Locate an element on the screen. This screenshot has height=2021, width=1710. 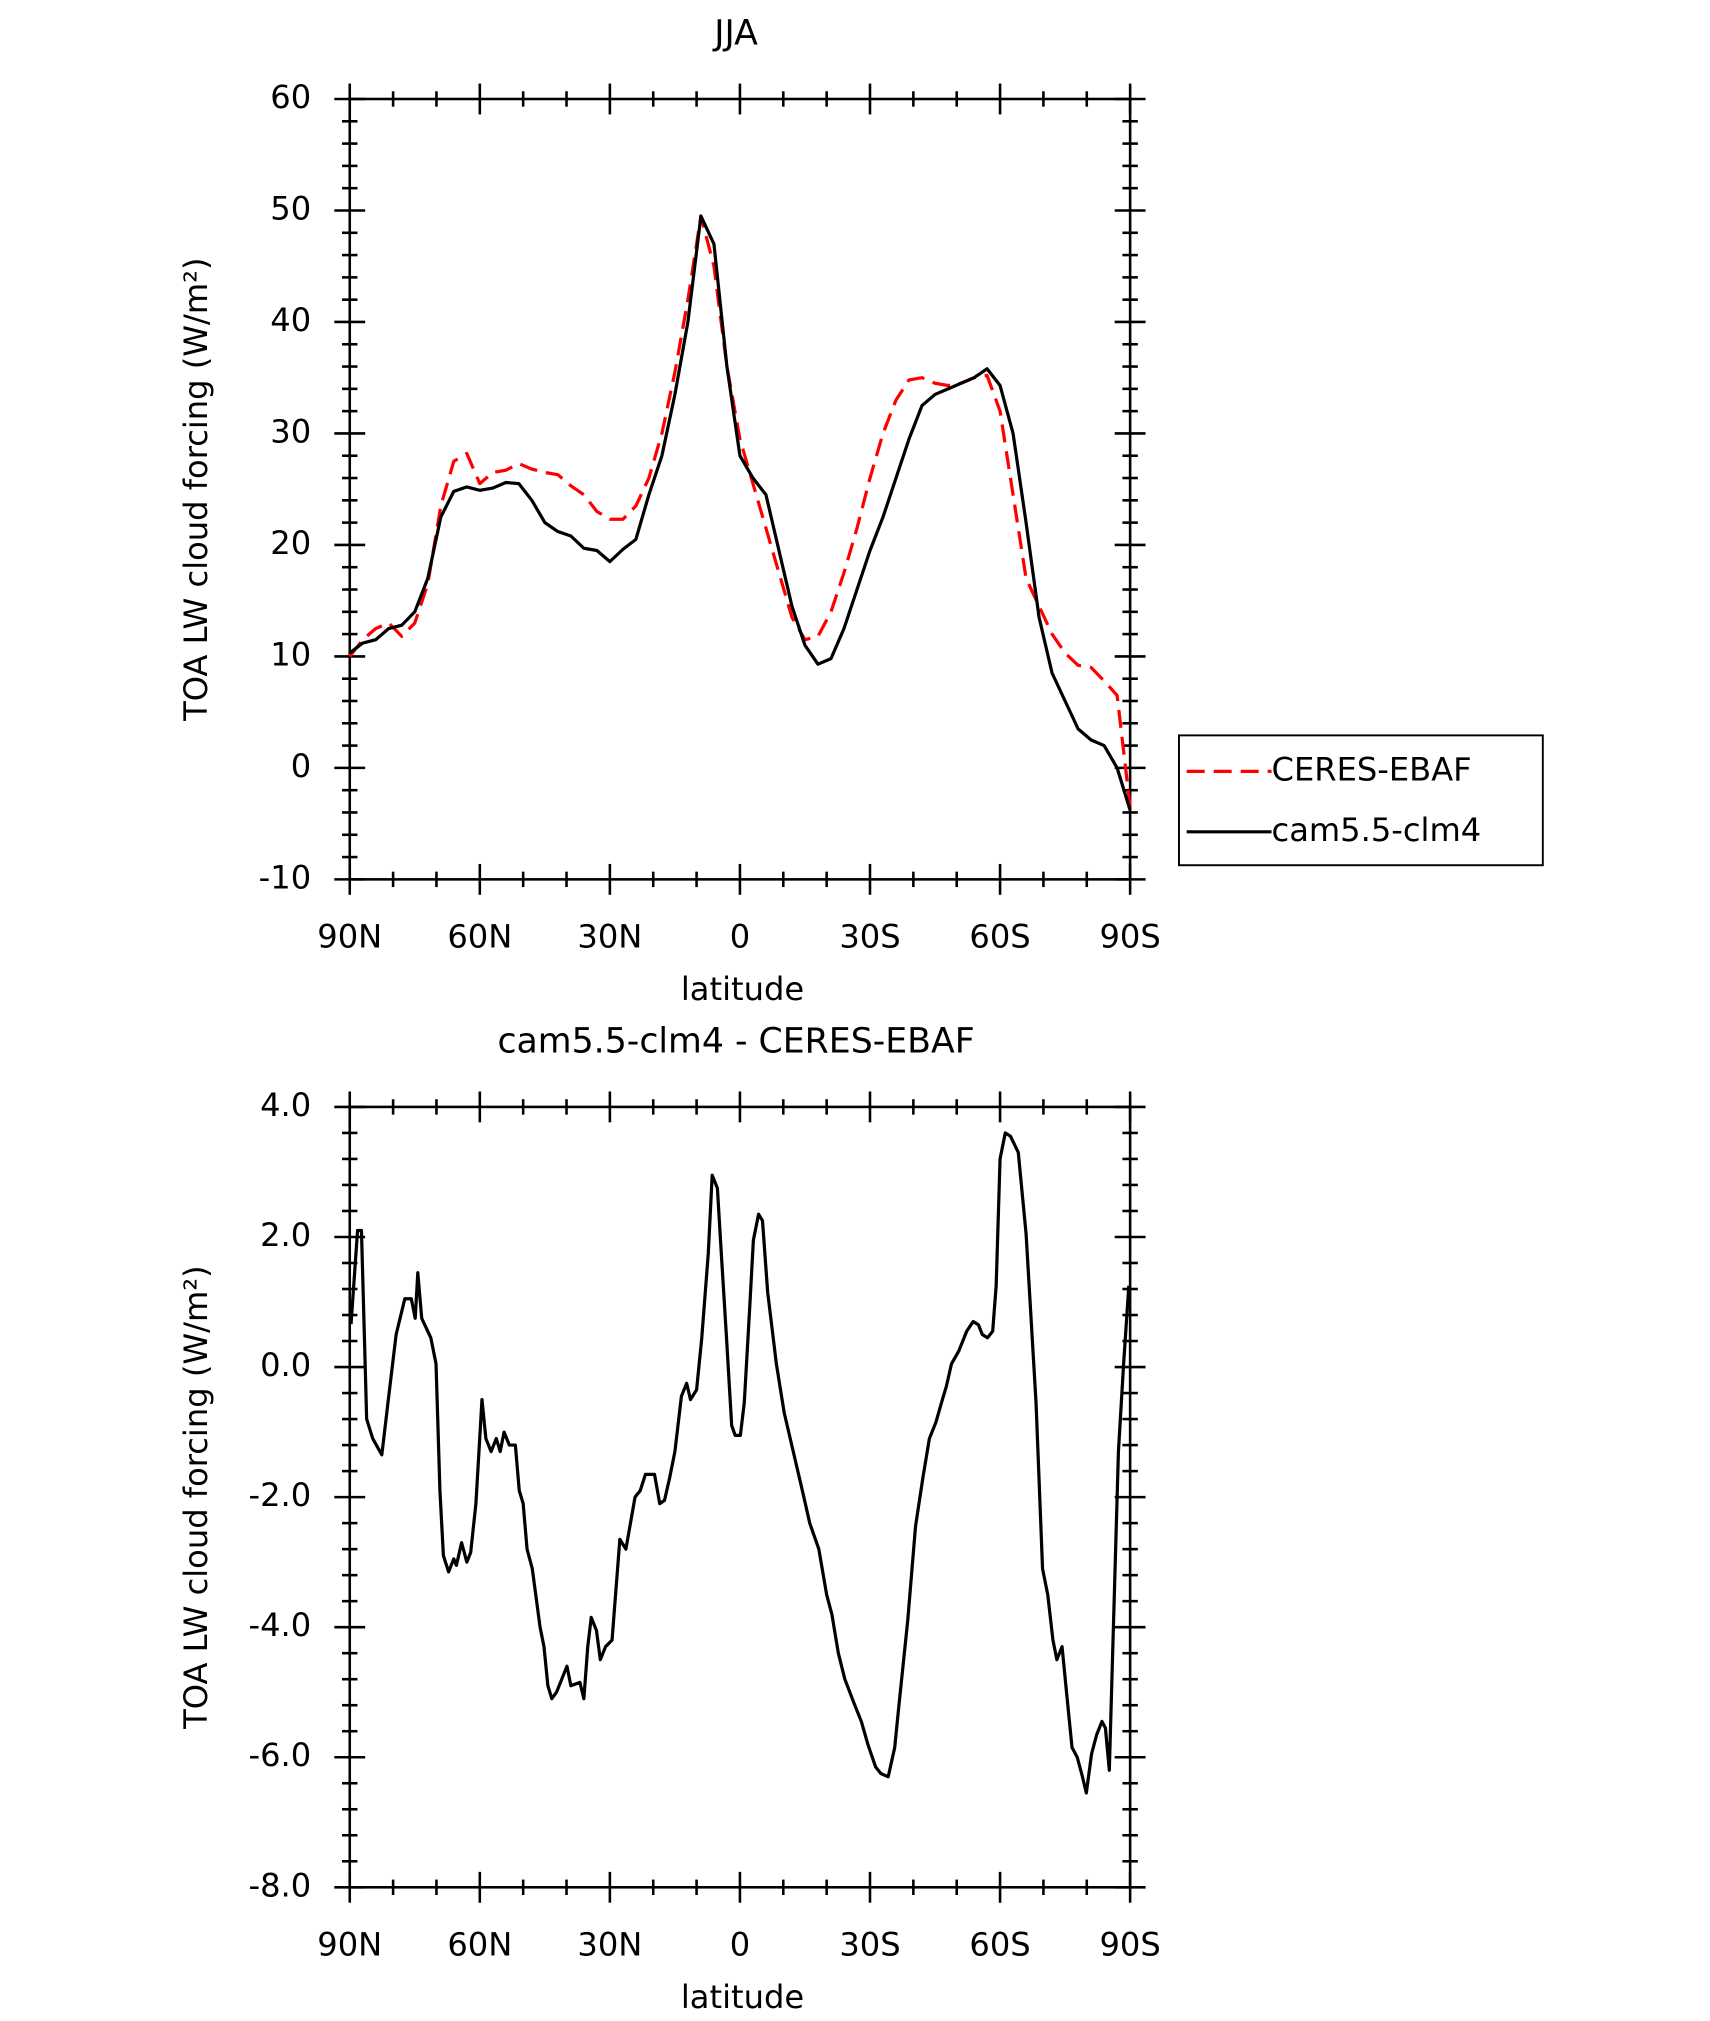
y-tick-label: 50 is located at coordinates (290, 208).